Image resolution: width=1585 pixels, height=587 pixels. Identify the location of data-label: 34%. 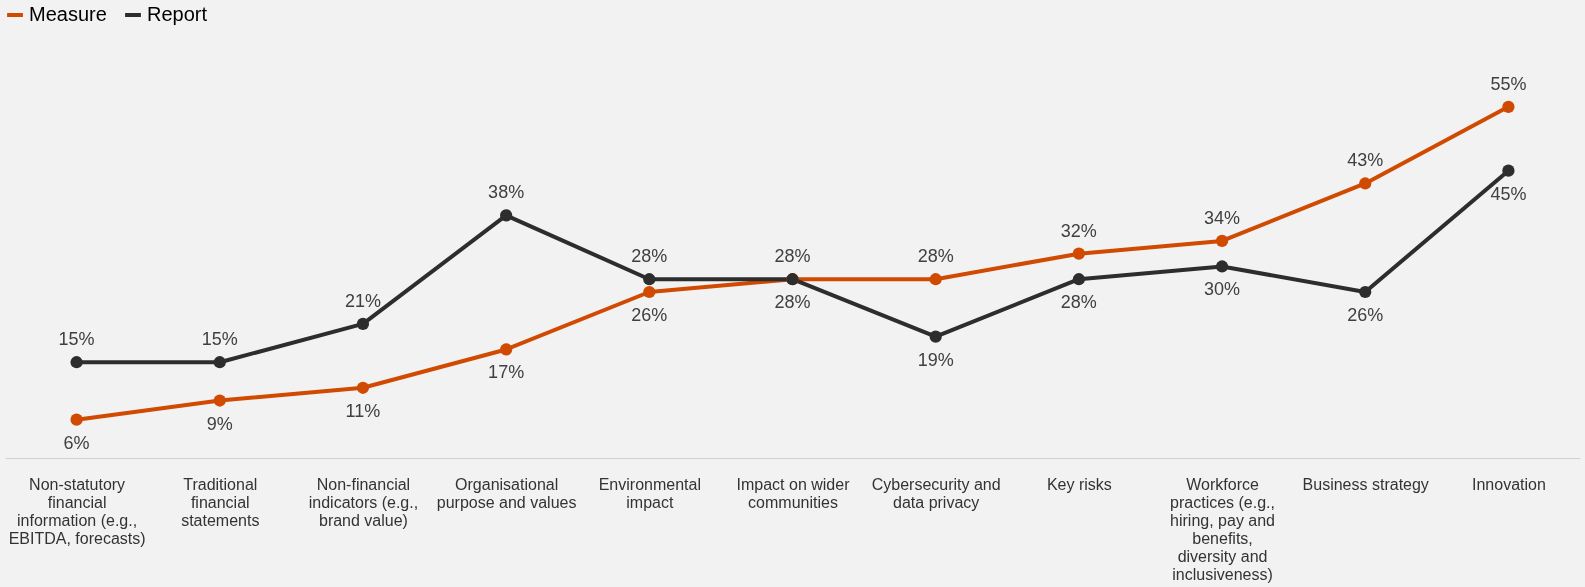
(1222, 217).